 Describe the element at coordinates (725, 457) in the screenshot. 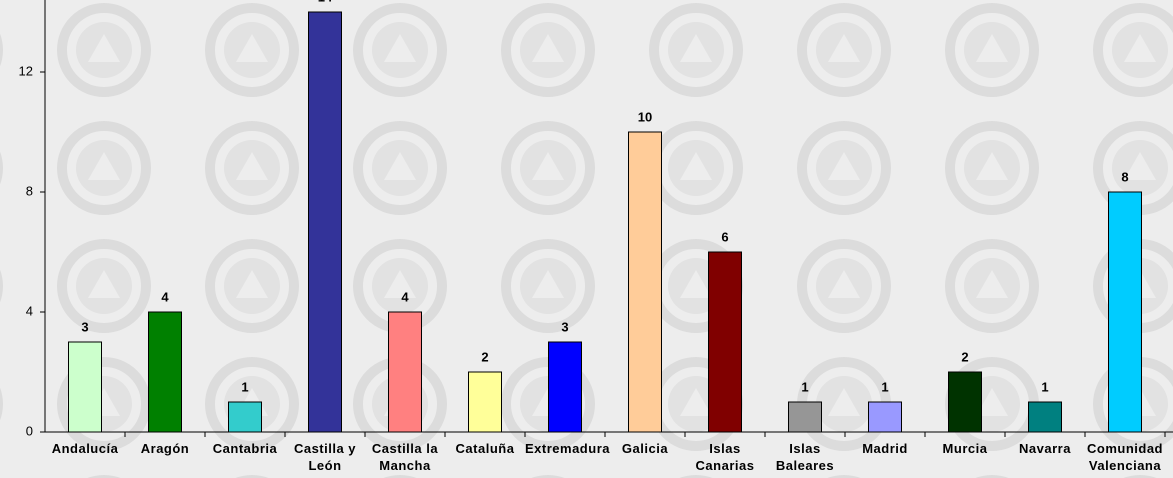

I see `x-tick-label: Islas Canarias` at that location.